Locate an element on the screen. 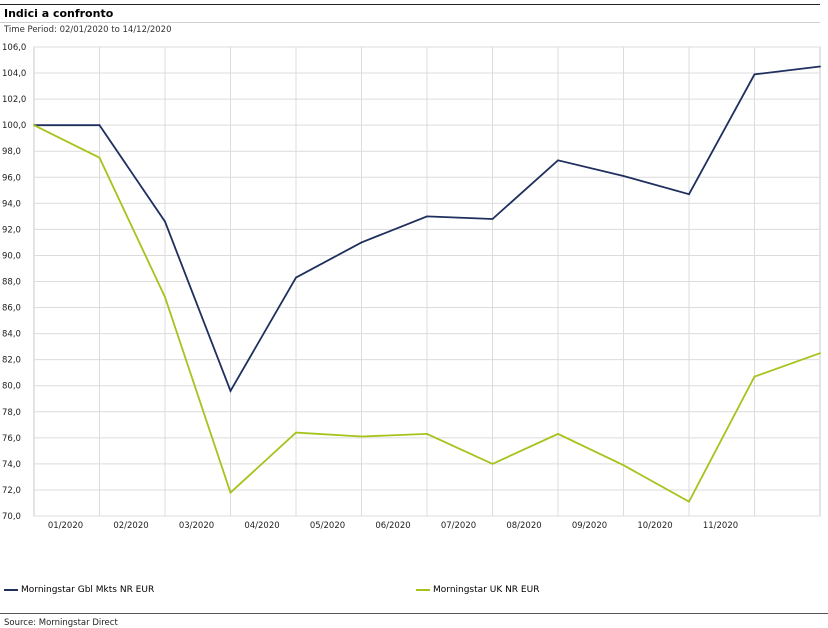 This screenshot has width=828, height=628. y-tick-label: 98,0 is located at coordinates (11, 152).